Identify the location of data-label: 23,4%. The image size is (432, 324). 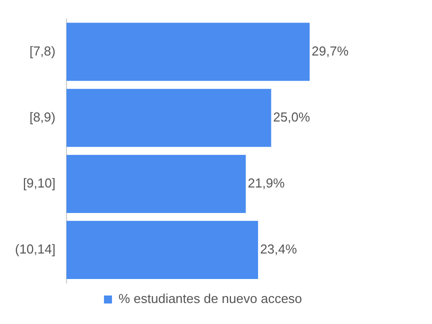
(279, 249).